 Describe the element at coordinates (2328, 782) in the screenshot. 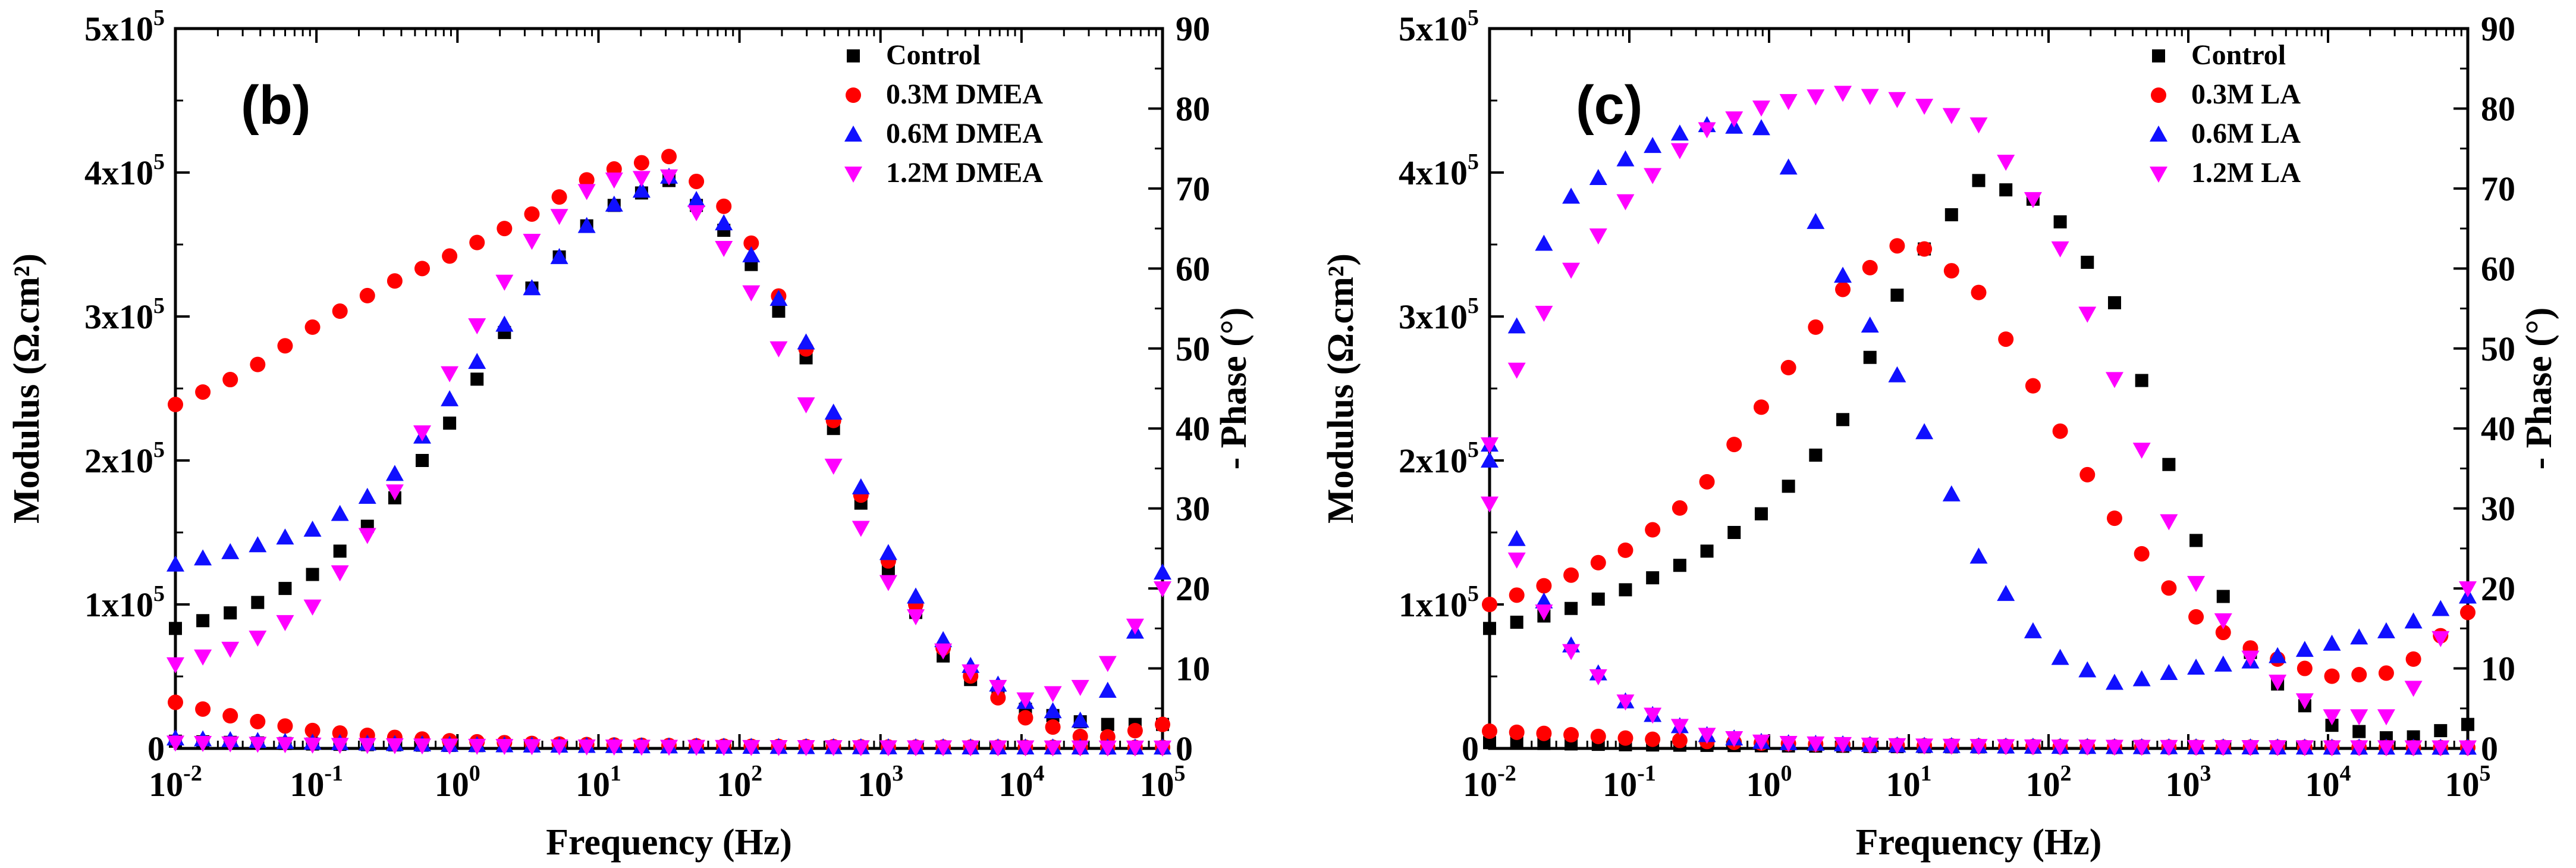

I see `x-tick-label: 10⁴` at that location.